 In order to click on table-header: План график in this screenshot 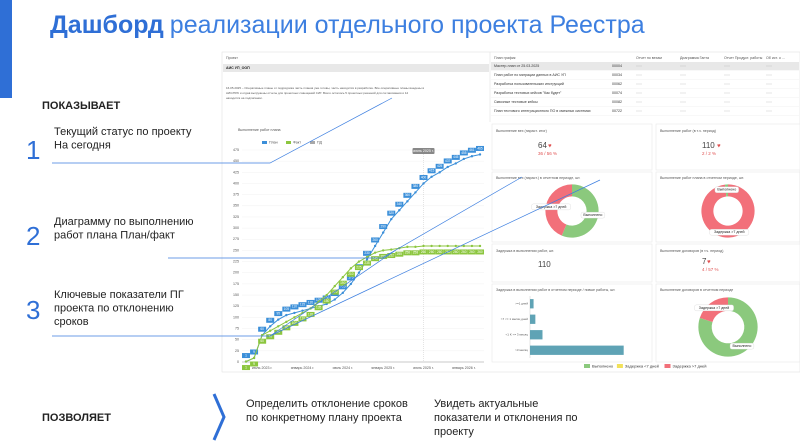, I will do `click(505, 58)`.